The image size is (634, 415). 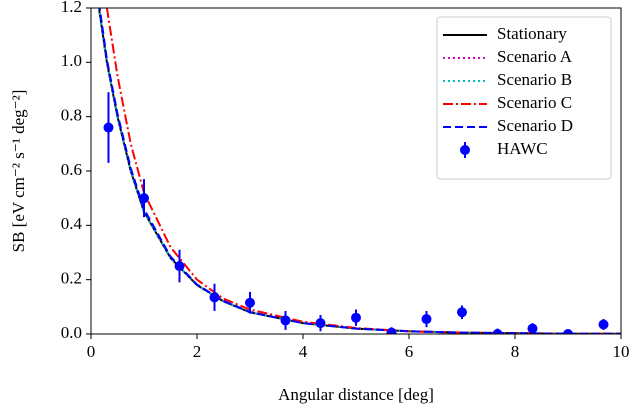 I want to click on x-axis-label: Angular distance [deg], so click(x=356, y=394).